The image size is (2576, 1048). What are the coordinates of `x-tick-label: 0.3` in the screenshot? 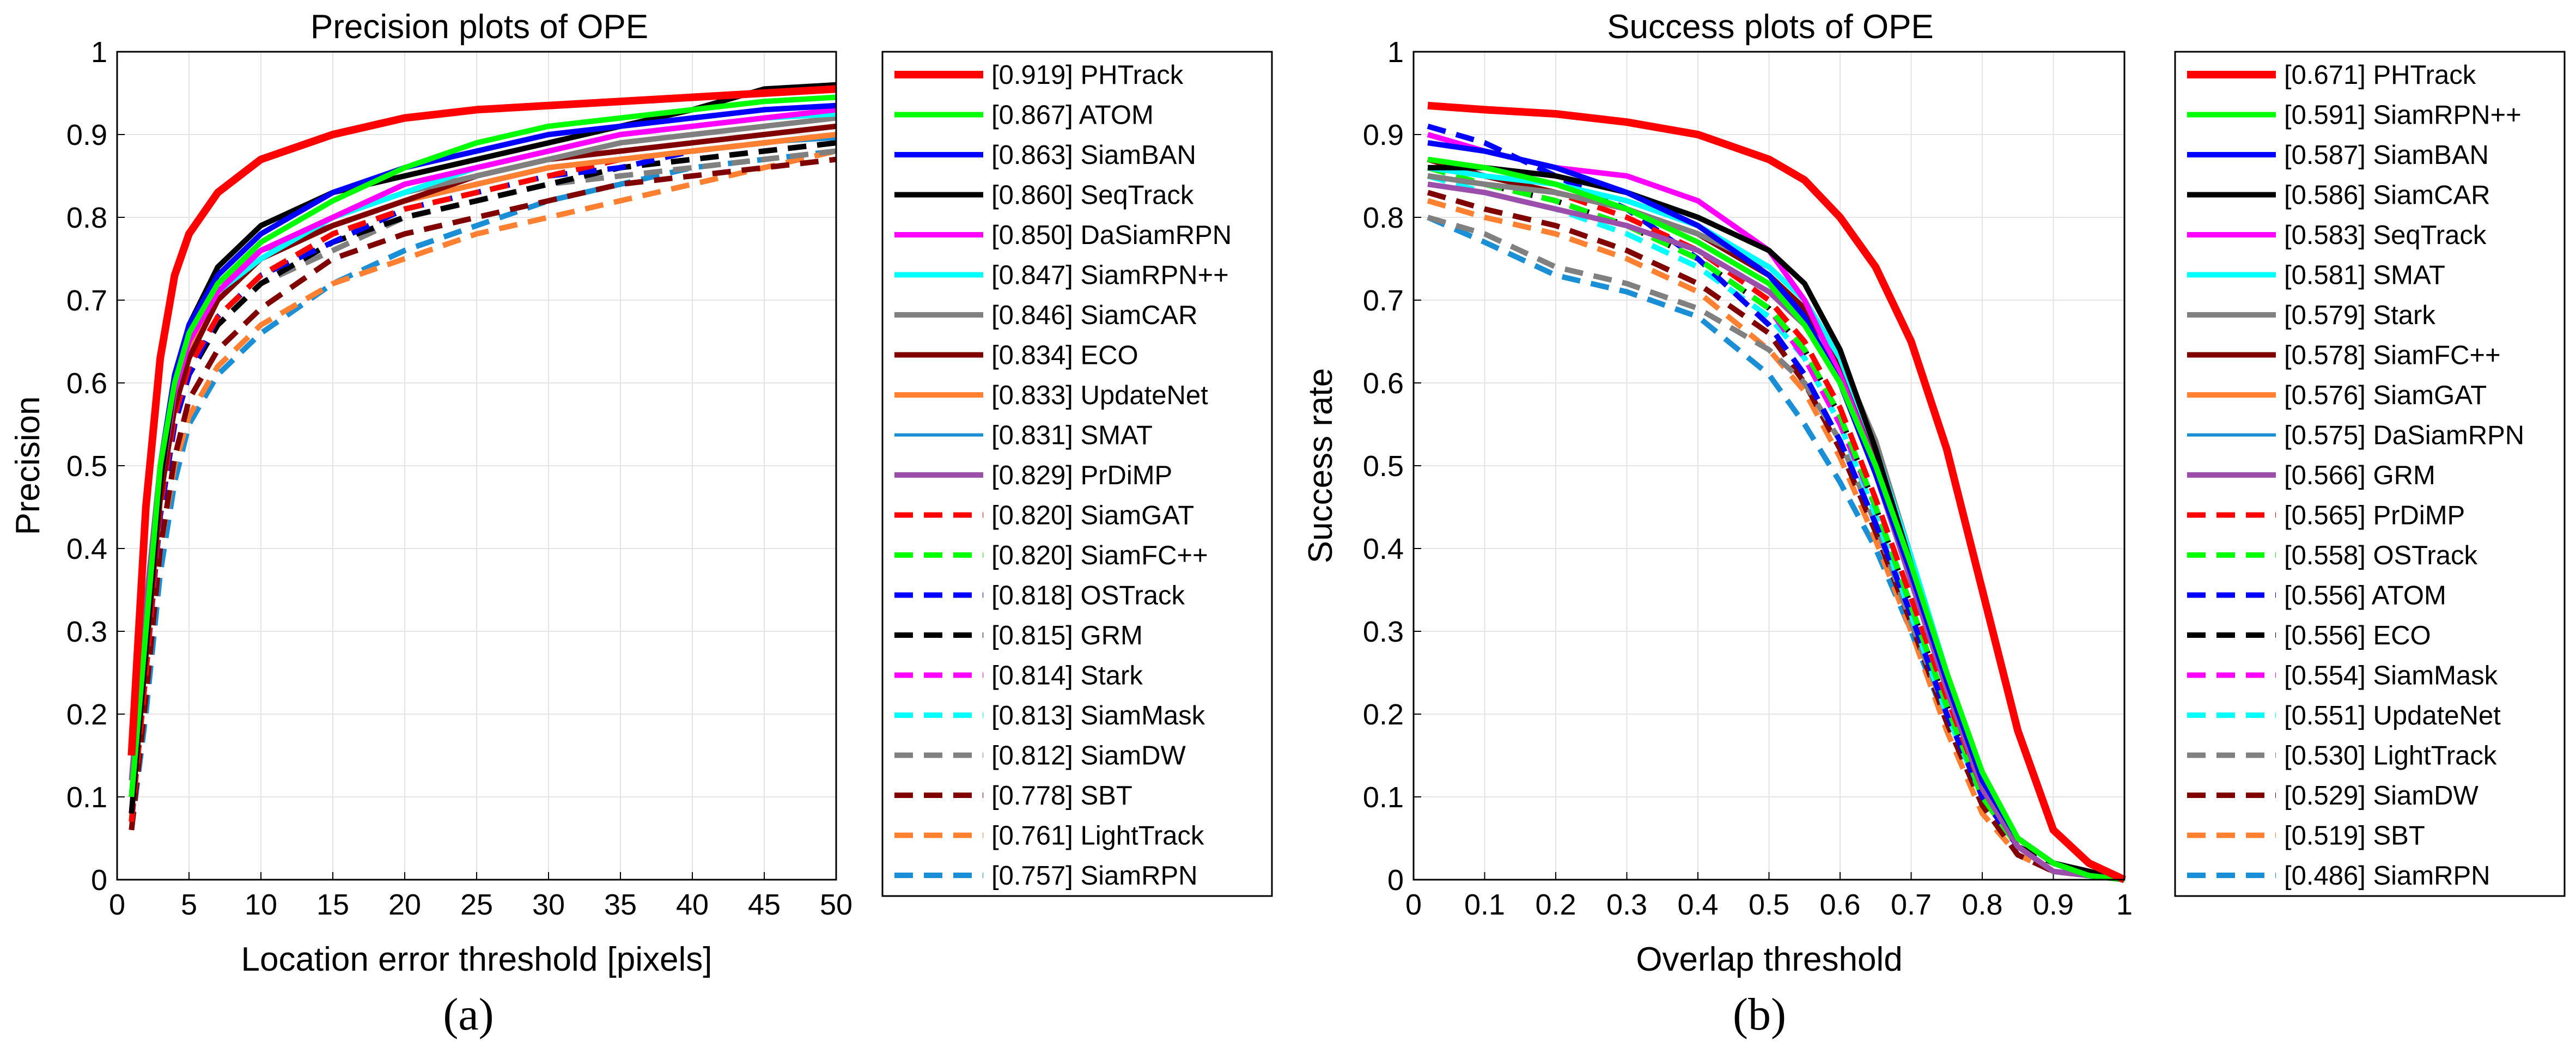 It's located at (1627, 904).